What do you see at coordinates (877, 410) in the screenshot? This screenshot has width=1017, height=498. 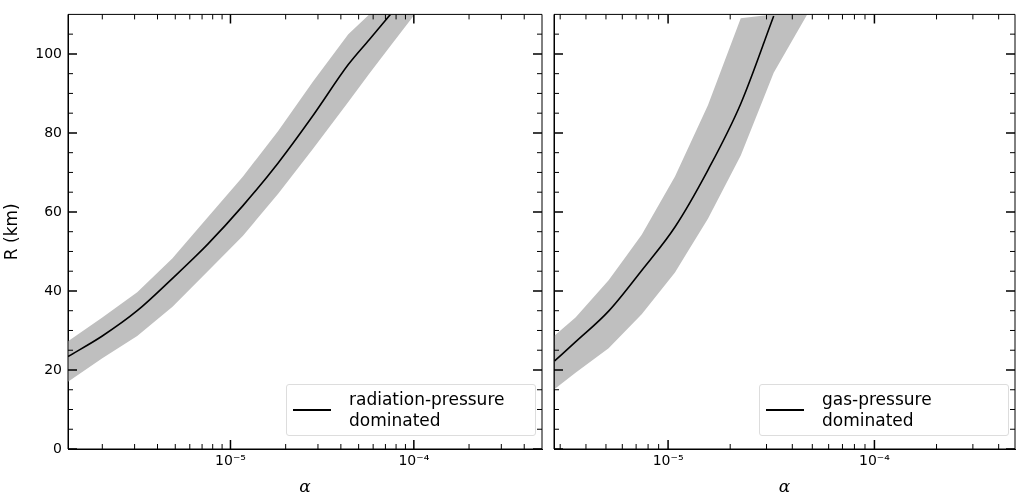 I see `legend-label: gas-pressure dominated` at bounding box center [877, 410].